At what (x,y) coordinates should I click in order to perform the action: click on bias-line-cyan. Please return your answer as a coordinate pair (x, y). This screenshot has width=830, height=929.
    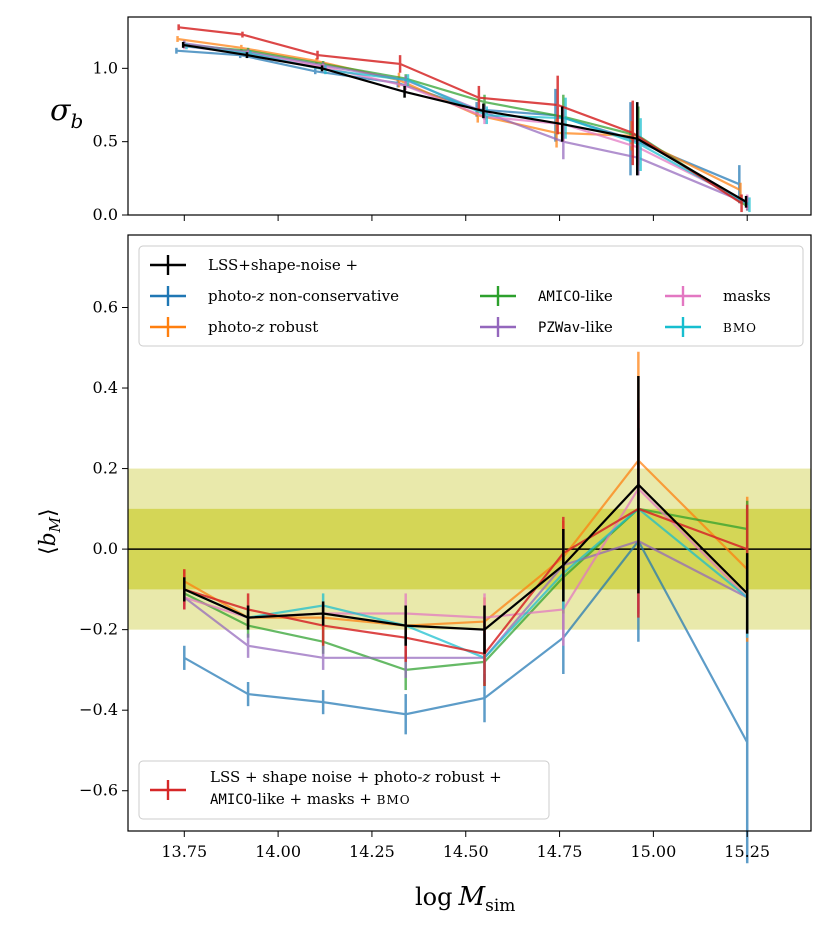
    Looking at the image, I should click on (465, 583).